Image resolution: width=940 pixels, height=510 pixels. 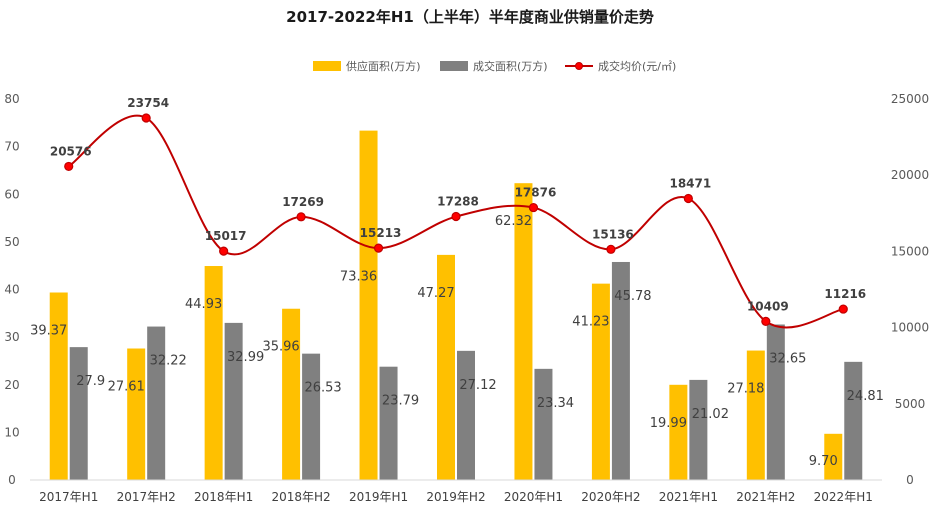 I want to click on right-axis-tick: 25000, so click(x=910, y=99).